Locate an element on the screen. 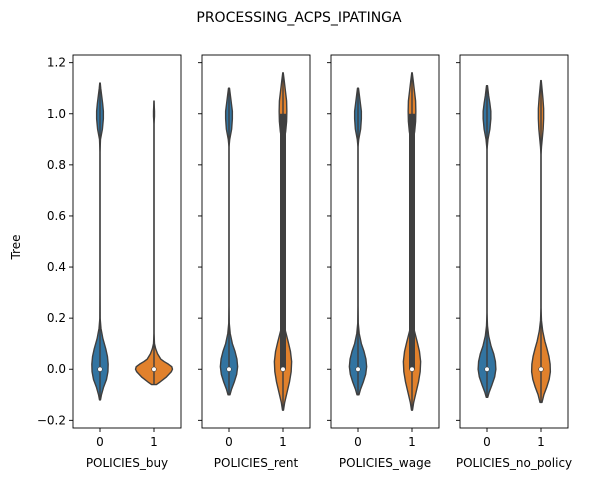  x-tick-label-3-1: 1 is located at coordinates (541, 442).